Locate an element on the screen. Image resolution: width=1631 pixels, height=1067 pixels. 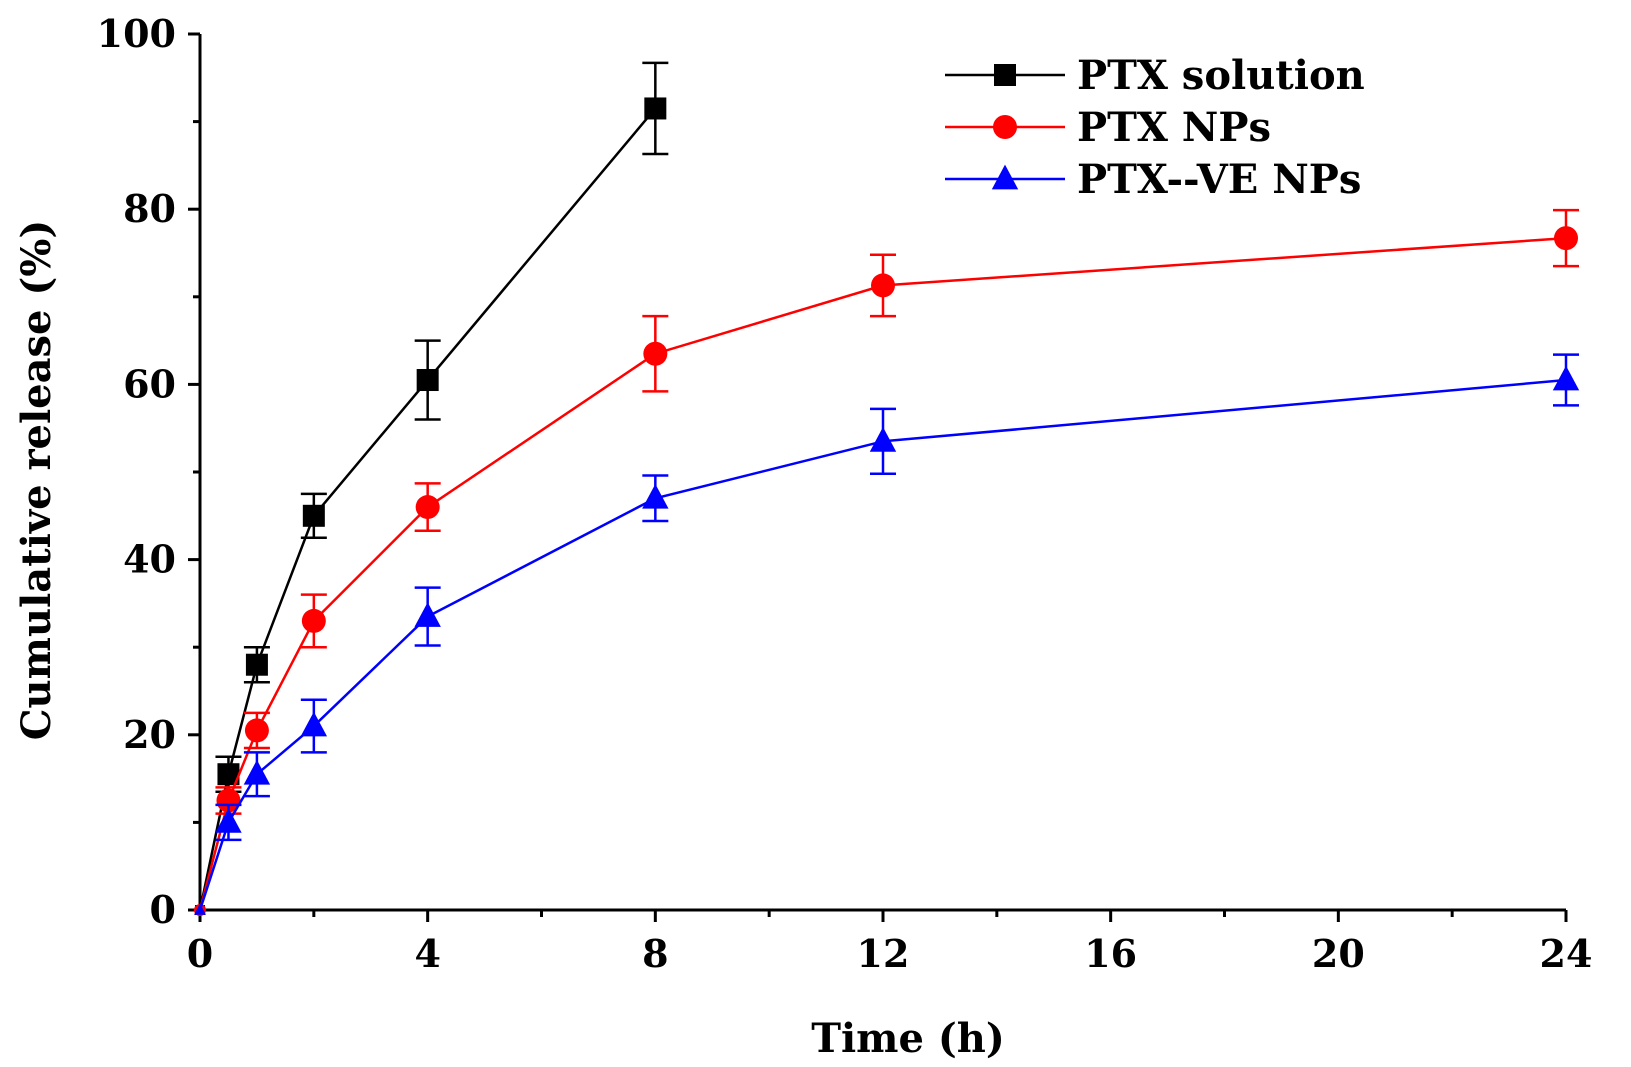
y-tick-label: 0 is located at coordinates (163, 909).